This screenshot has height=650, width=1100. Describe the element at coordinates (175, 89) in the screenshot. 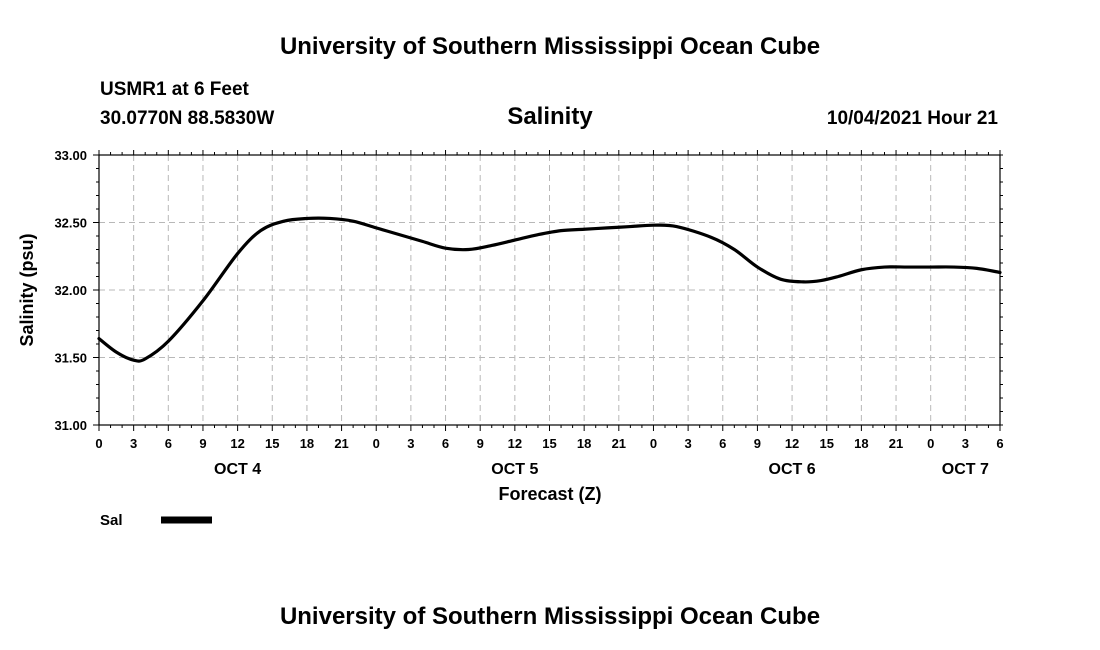

I see `station-label: USMR1 at 6 Feet` at that location.